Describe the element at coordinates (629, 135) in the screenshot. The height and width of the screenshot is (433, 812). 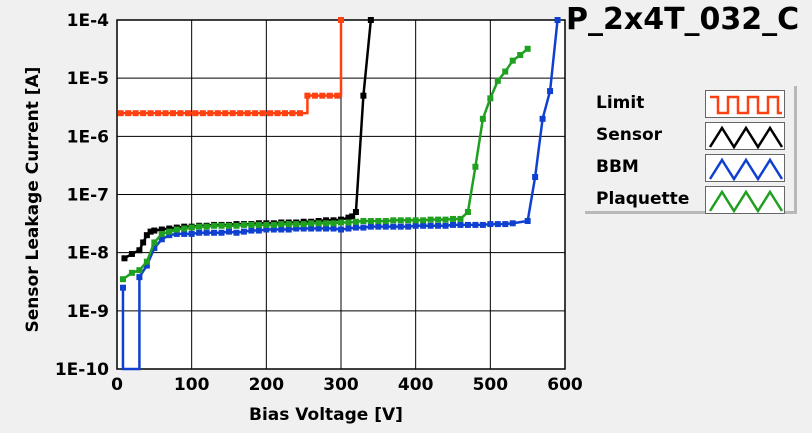
I see `legend-label-sensor: Sensor` at that location.